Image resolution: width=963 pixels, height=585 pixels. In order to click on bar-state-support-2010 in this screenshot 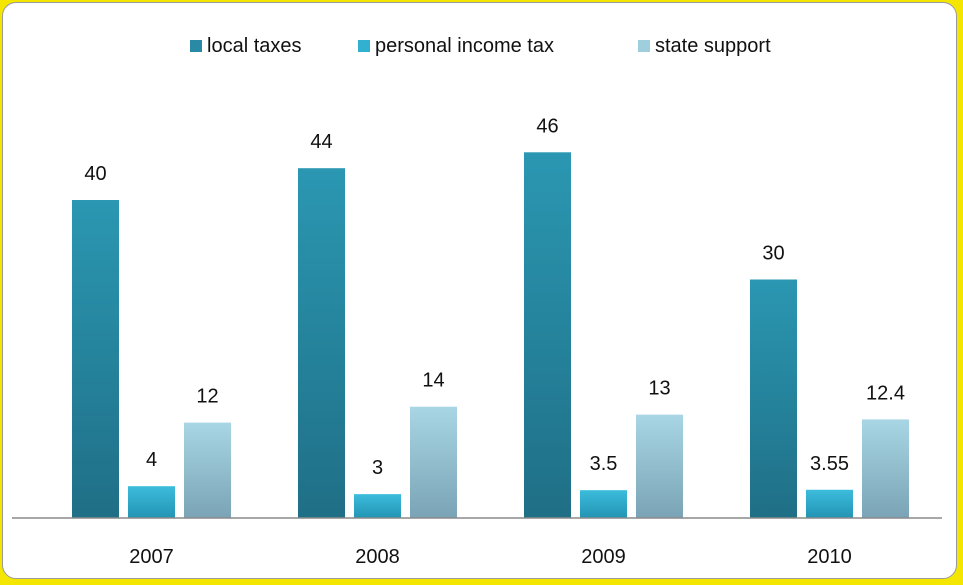, I will do `click(885, 468)`.